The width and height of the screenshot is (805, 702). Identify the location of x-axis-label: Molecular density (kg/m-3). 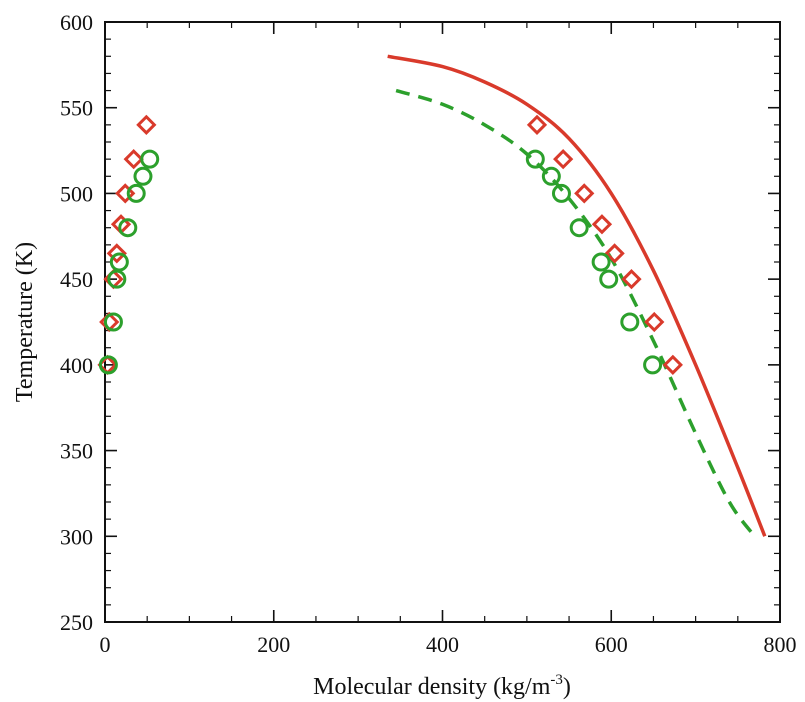
(442, 686).